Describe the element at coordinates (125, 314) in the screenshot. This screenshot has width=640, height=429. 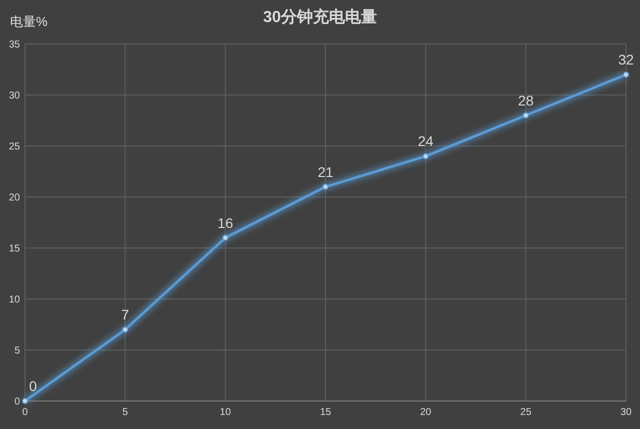
I see `data-label: 7` at that location.